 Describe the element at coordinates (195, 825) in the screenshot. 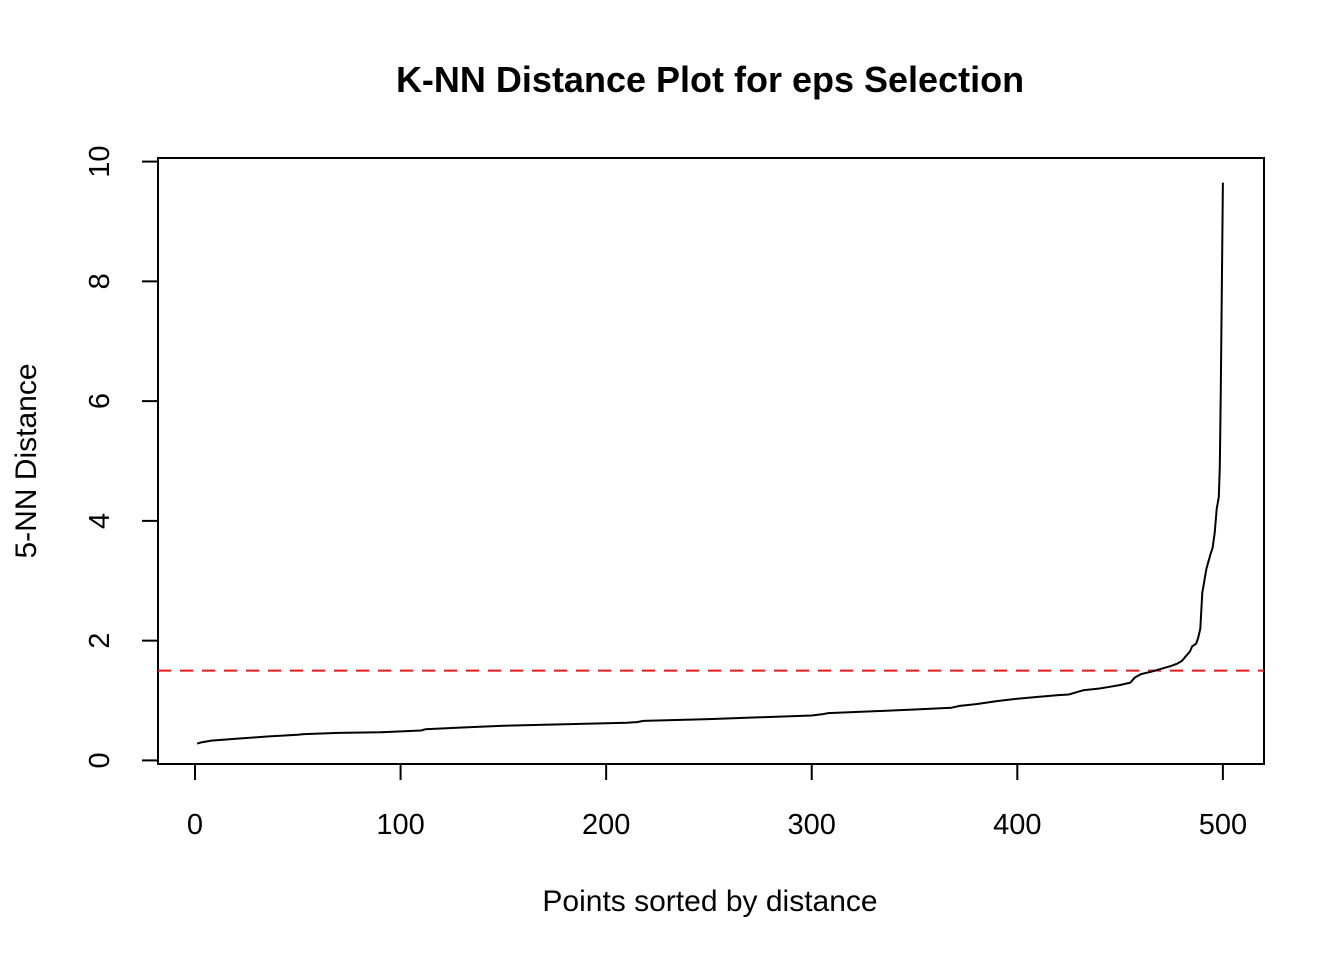

I see `x-tick-label: 0` at that location.